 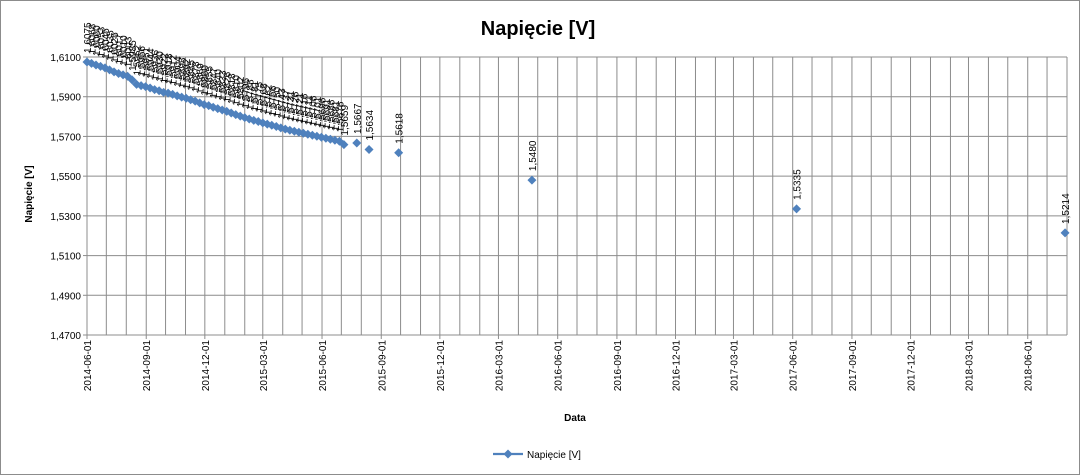 I want to click on x-tick-label: 2014-06-01, so click(x=88, y=366).